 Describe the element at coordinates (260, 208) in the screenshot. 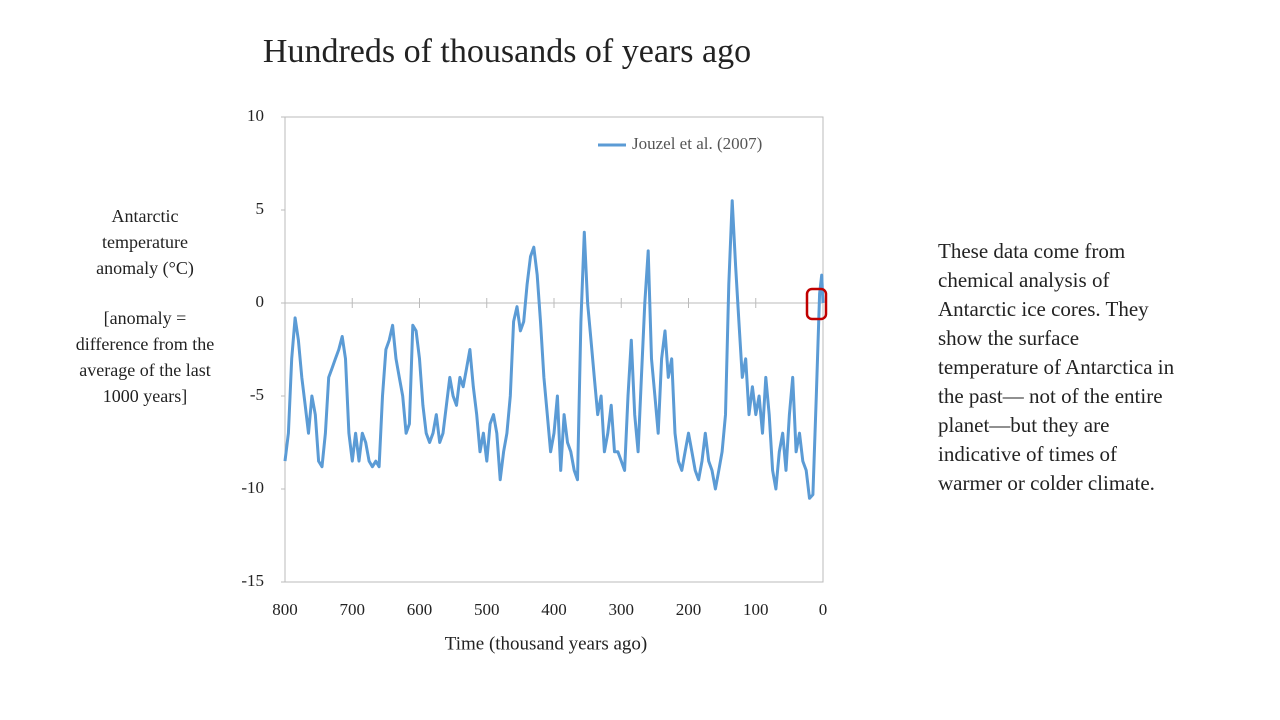

I see `y-tick-label: 5` at that location.